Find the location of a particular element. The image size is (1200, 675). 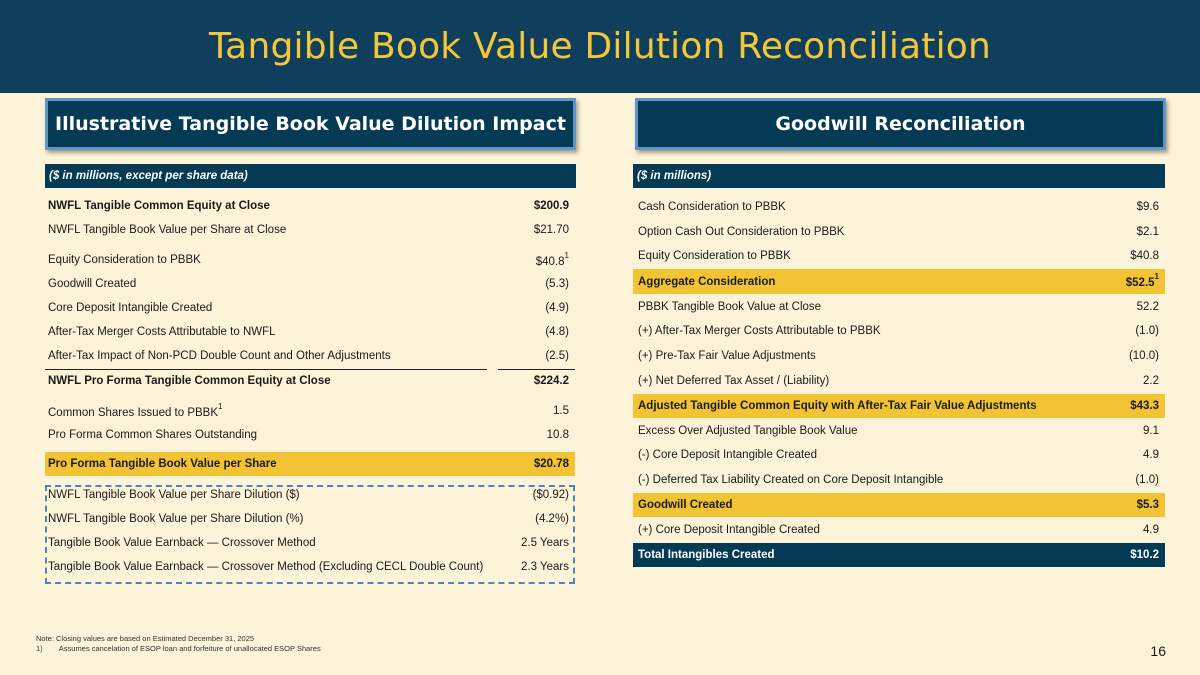

left-subheading: ($ in millions, except per share data) is located at coordinates (310, 176).